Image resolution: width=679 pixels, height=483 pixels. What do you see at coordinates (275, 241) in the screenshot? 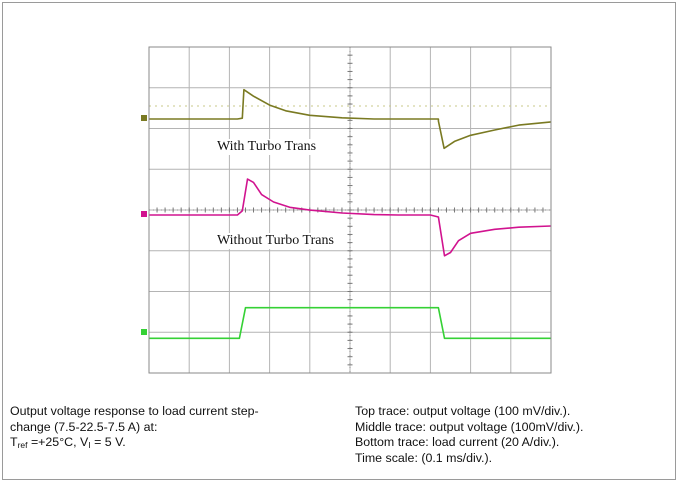
I see `annotation-without-turbo-trans: Without Turbo Trans` at bounding box center [275, 241].